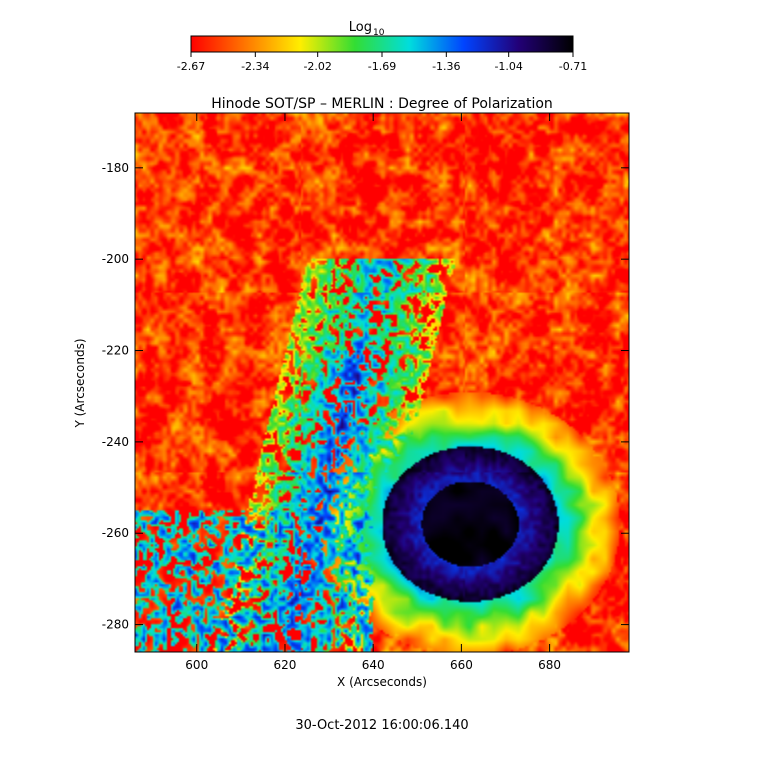  Describe the element at coordinates (196, 665) in the screenshot. I see `x-tick-label: 600` at that location.